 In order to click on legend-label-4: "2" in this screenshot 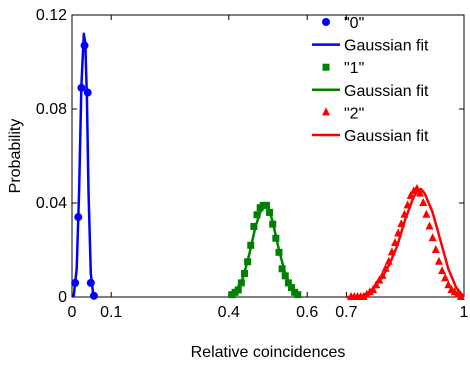, I will do `click(354, 113)`.